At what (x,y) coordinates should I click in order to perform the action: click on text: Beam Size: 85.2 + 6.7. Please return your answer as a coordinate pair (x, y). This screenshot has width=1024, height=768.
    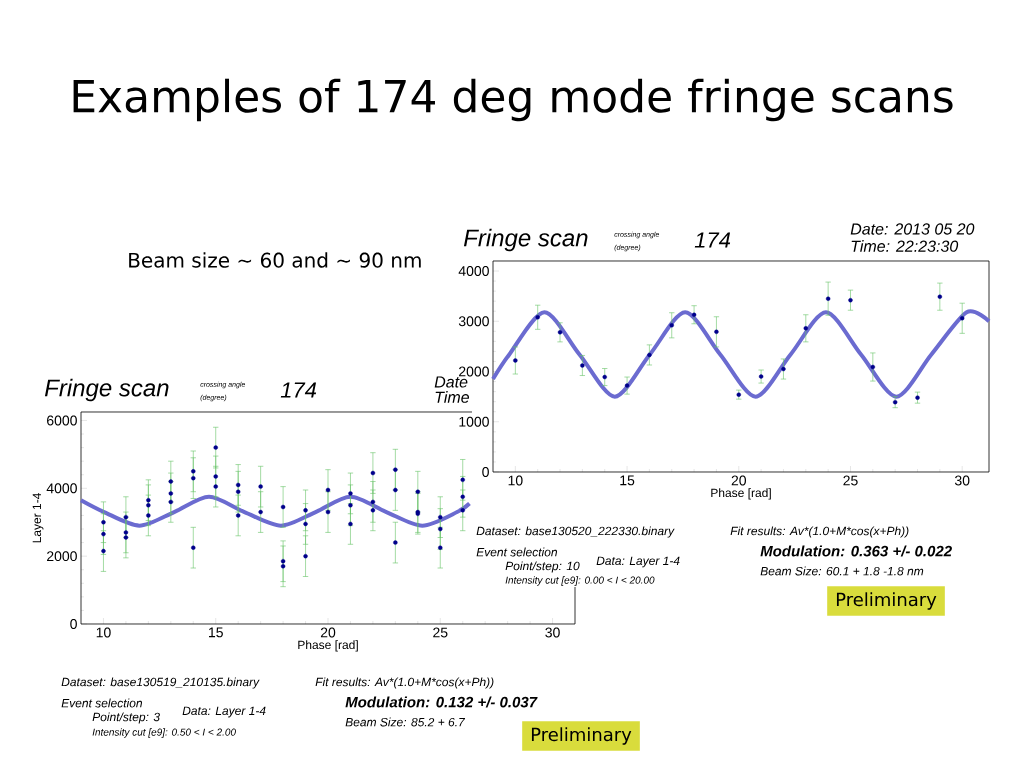
    Looking at the image, I should click on (405, 722).